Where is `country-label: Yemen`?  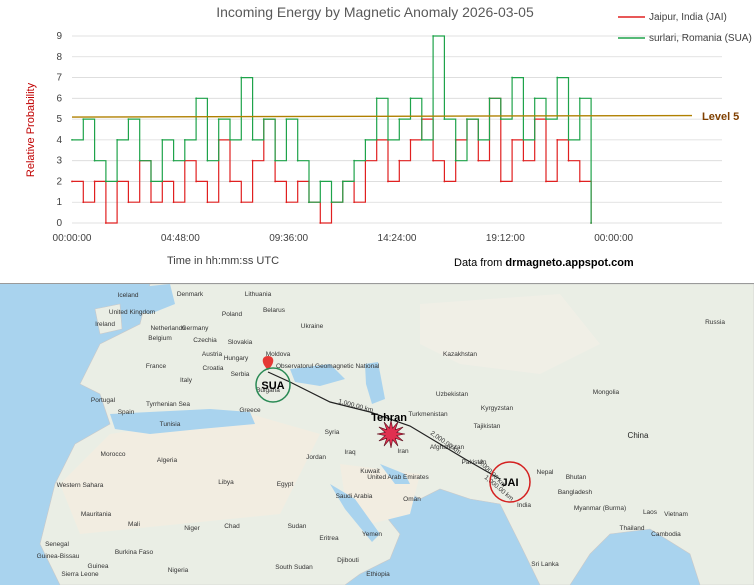 country-label: Yemen is located at coordinates (372, 534).